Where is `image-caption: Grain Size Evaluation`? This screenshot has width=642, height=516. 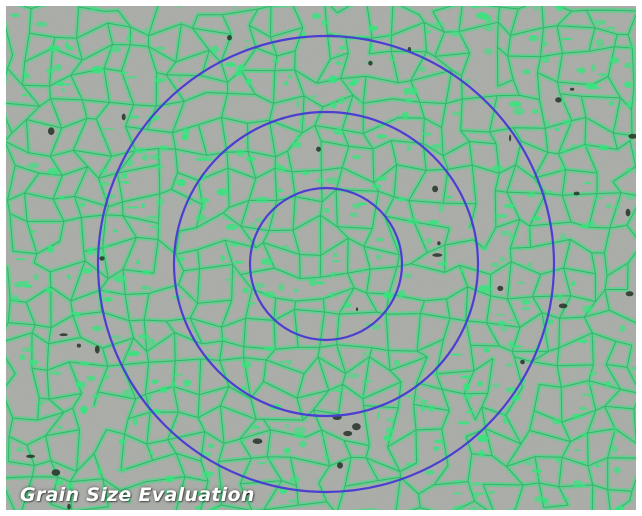 image-caption: Grain Size Evaluation is located at coordinates (137, 495).